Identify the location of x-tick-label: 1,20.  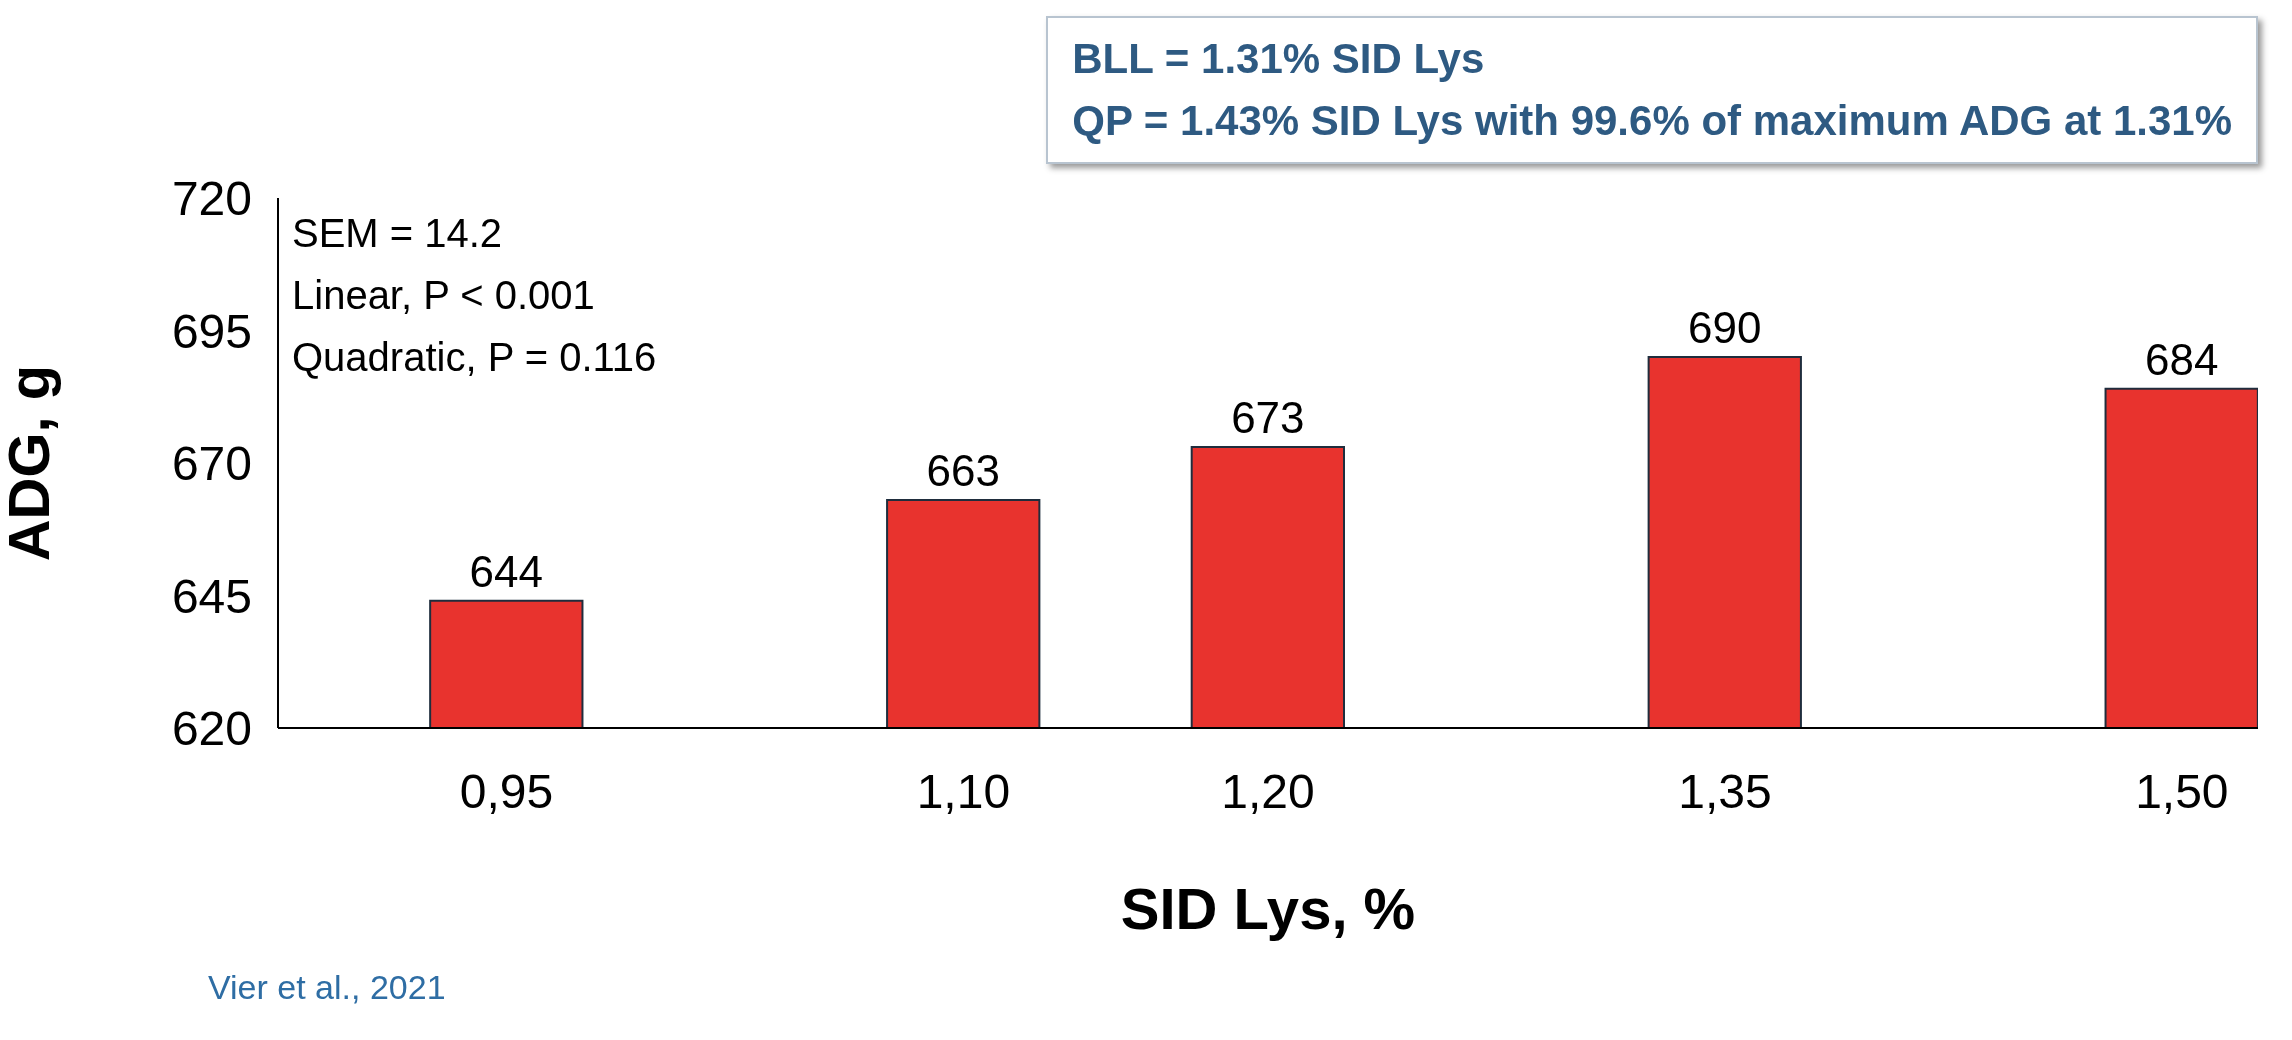
(1268, 792).